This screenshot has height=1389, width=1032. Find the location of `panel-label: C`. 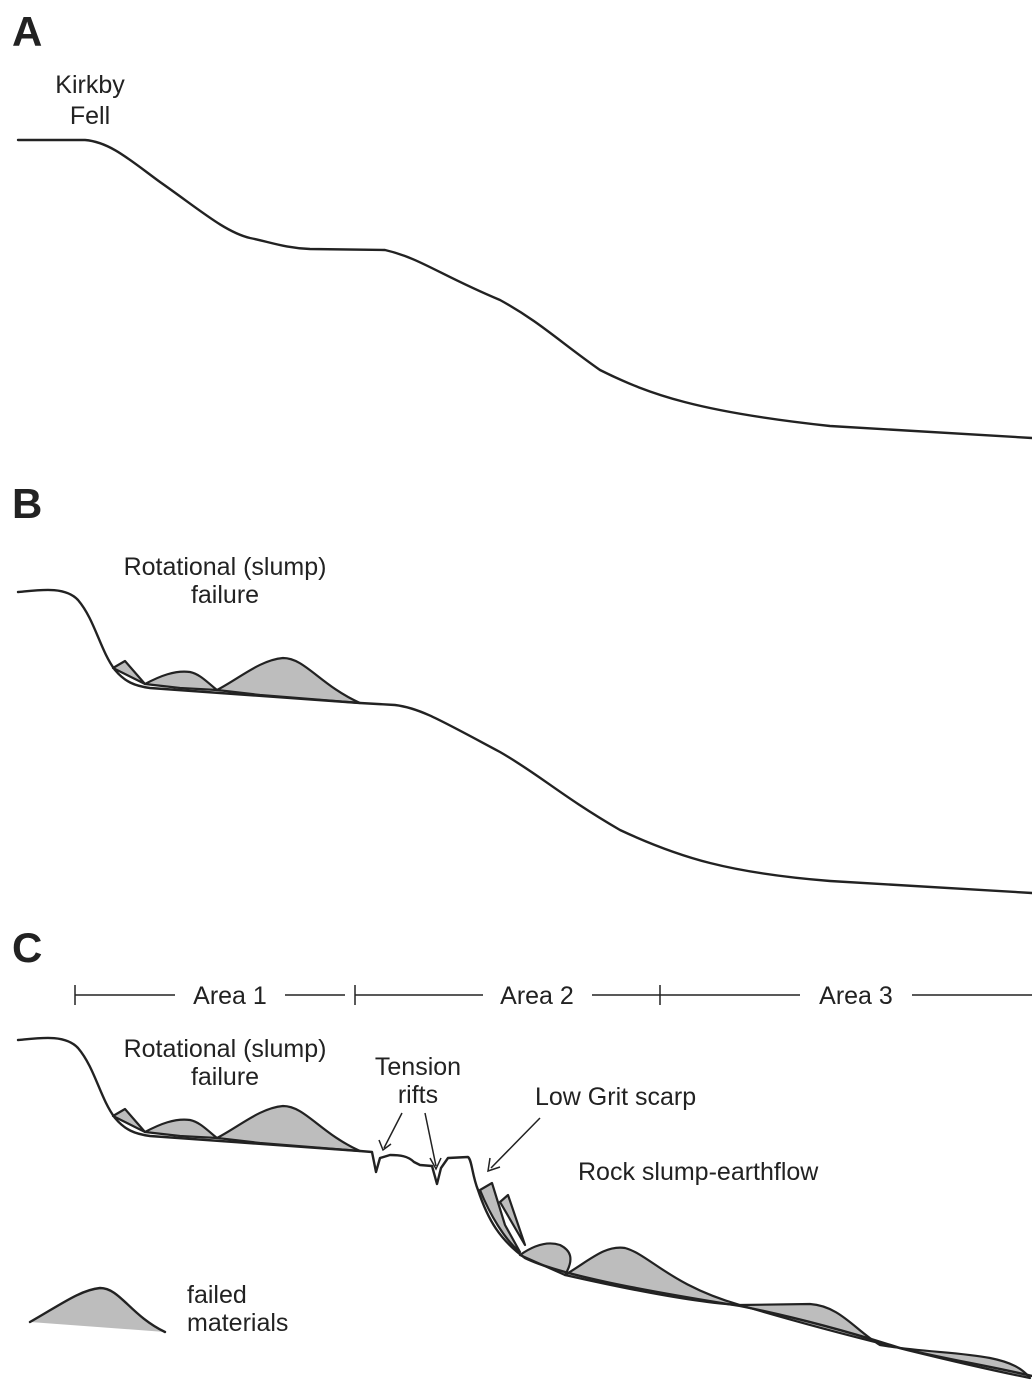

panel-label: C is located at coordinates (27, 947).